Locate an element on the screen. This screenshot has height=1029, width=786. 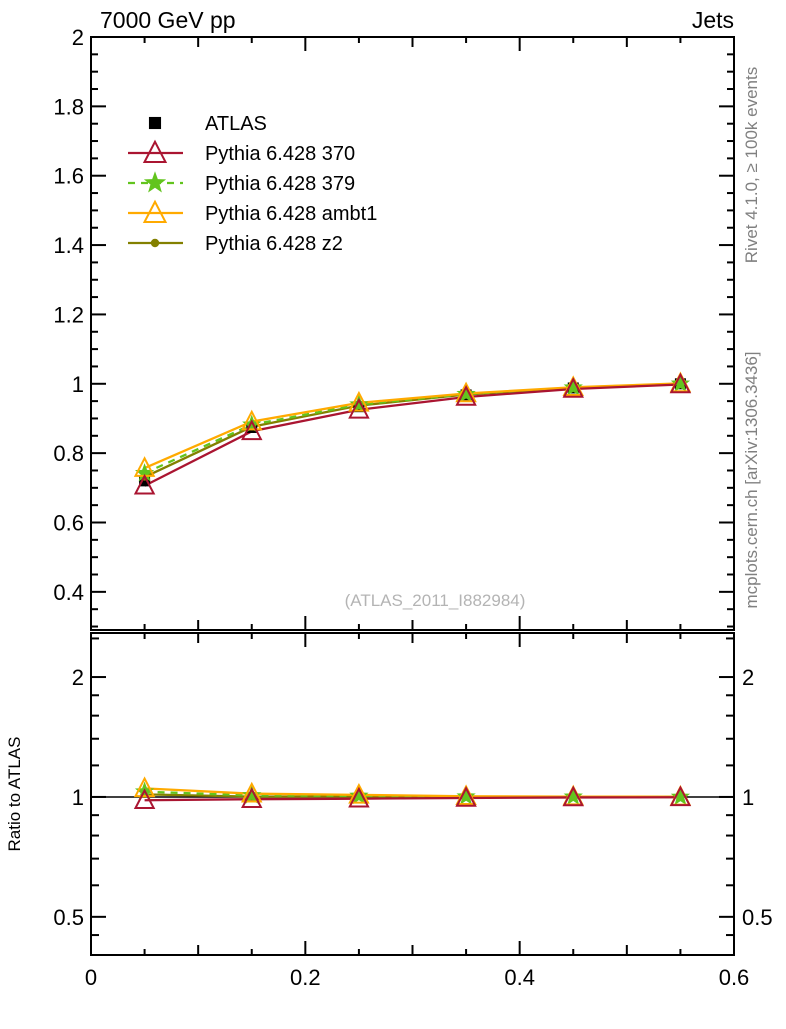
svg-text: 1.6 is located at coordinates (68, 176).